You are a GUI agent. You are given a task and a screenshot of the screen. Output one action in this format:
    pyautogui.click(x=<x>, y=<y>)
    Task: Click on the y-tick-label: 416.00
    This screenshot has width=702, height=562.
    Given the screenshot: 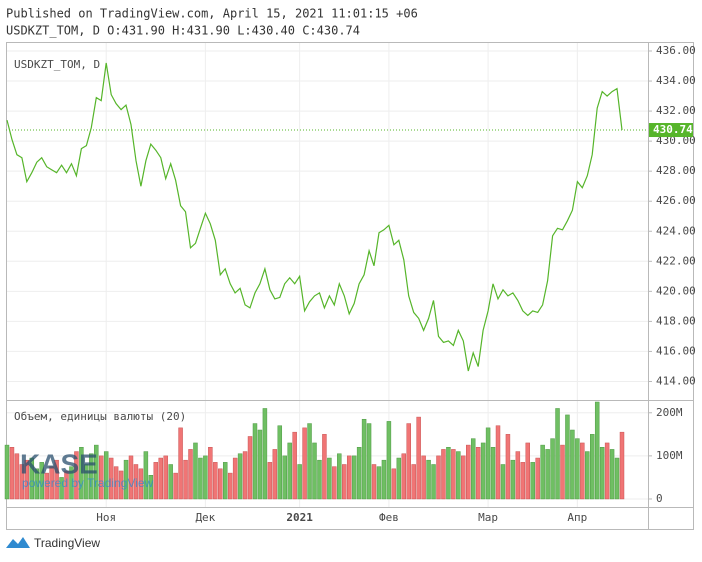 What is the action you would take?
    pyautogui.click(x=676, y=350)
    